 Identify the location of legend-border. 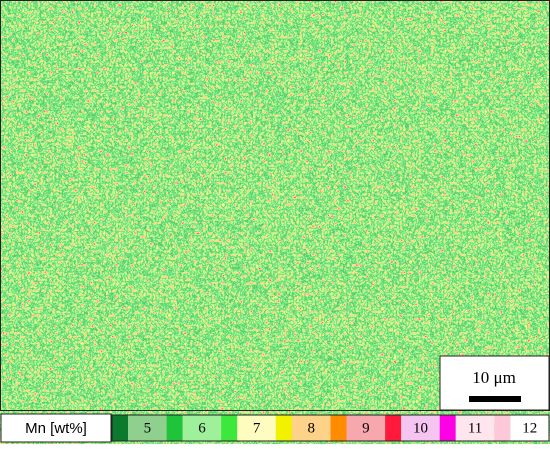
(330, 428).